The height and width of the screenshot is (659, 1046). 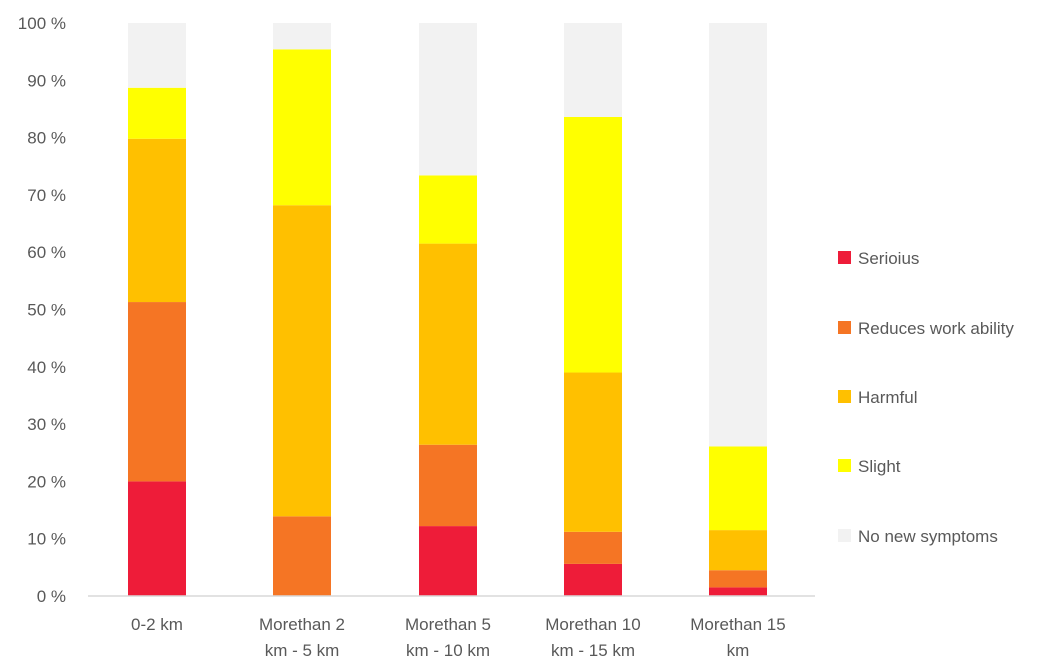 What do you see at coordinates (46, 424) in the screenshot?
I see `y-tick-label: 30 %` at bounding box center [46, 424].